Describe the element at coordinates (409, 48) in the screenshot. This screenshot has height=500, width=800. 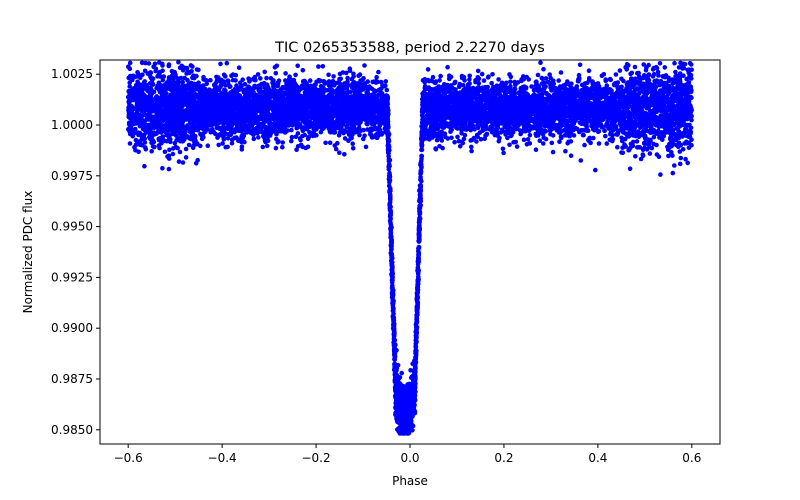
I see `chart-title: TIC 0265353588, period 2.2270 days` at that location.